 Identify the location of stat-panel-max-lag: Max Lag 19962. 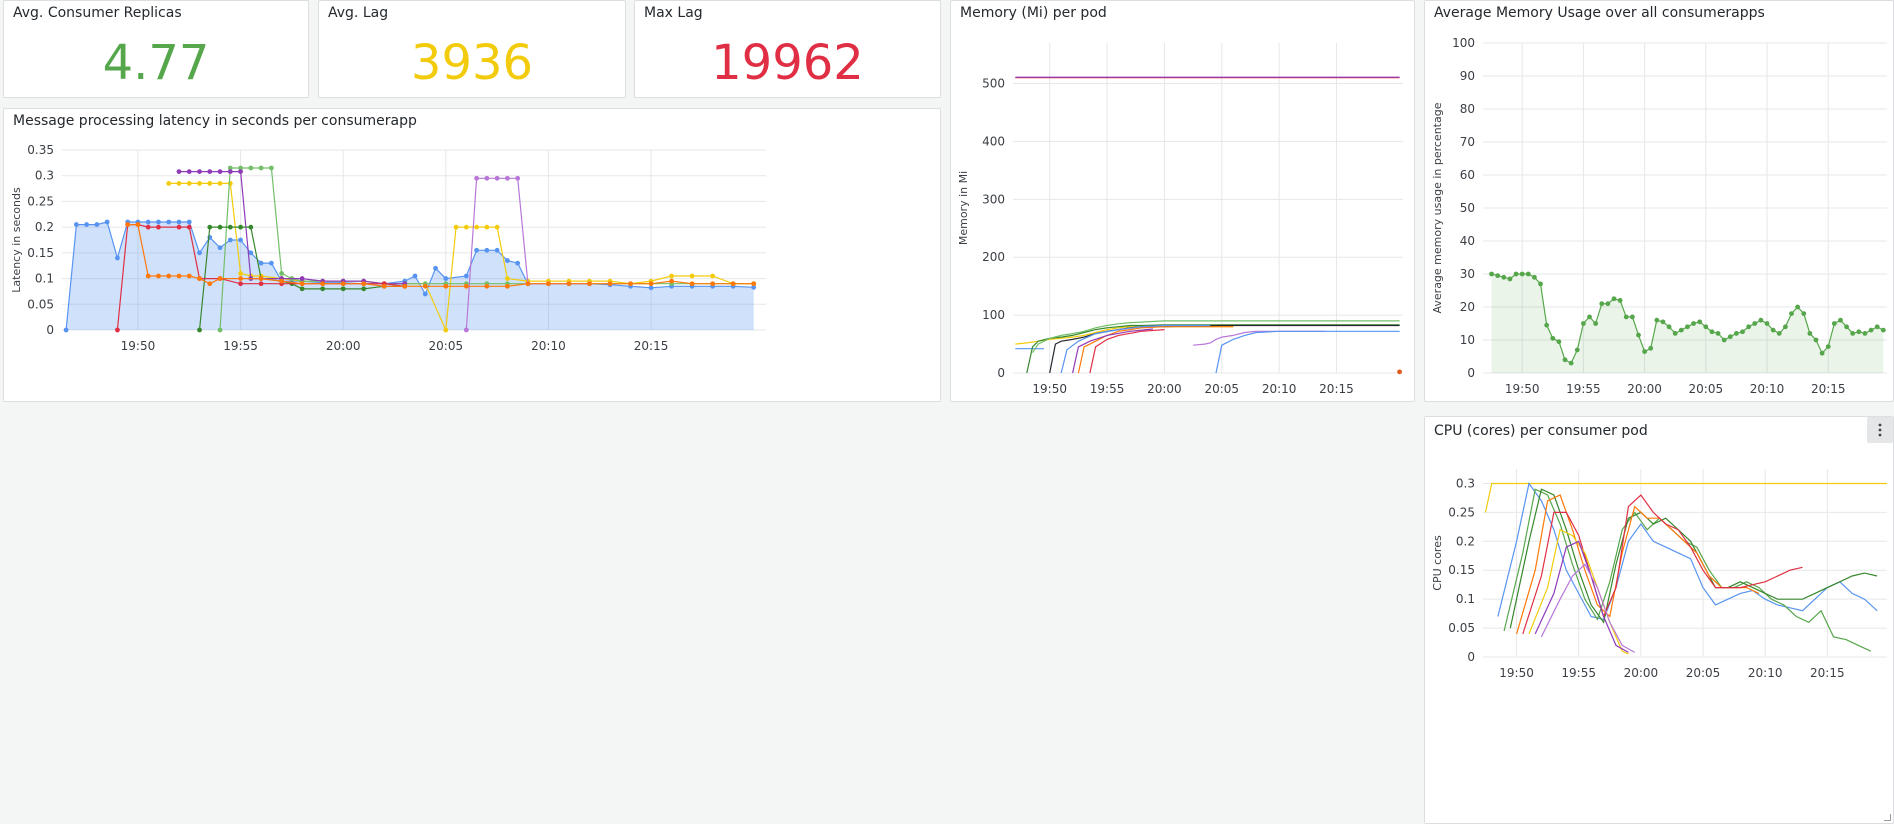
(787, 49).